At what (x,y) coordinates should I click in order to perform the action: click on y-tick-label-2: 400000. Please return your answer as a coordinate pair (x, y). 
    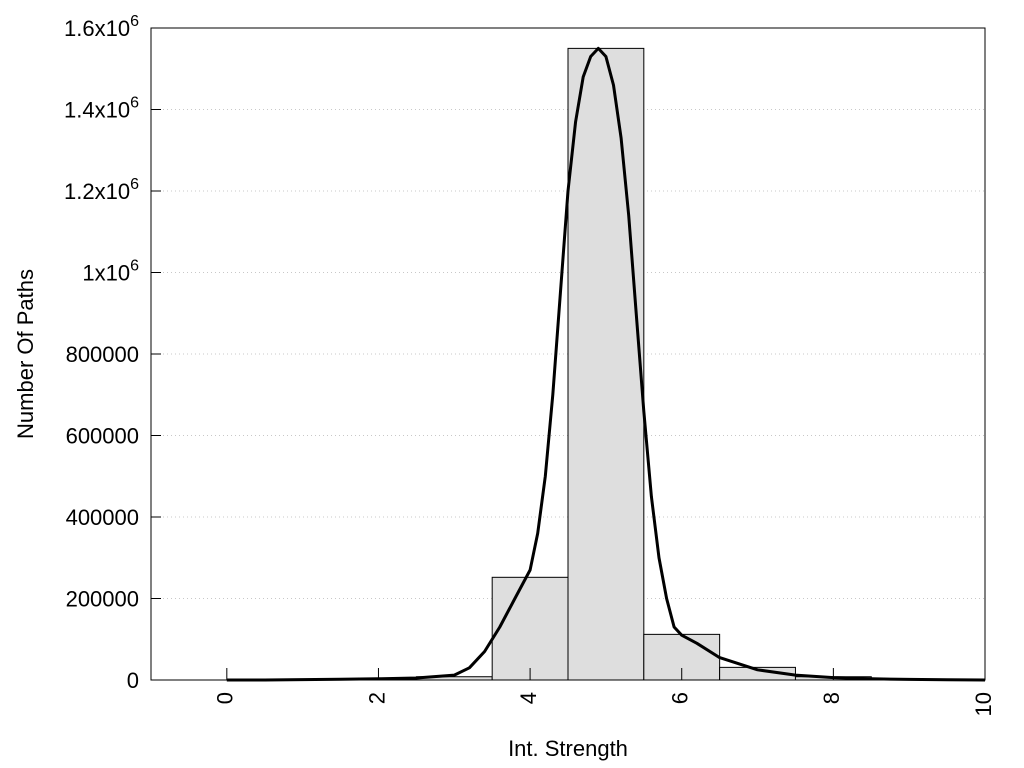
    Looking at the image, I should click on (102, 517).